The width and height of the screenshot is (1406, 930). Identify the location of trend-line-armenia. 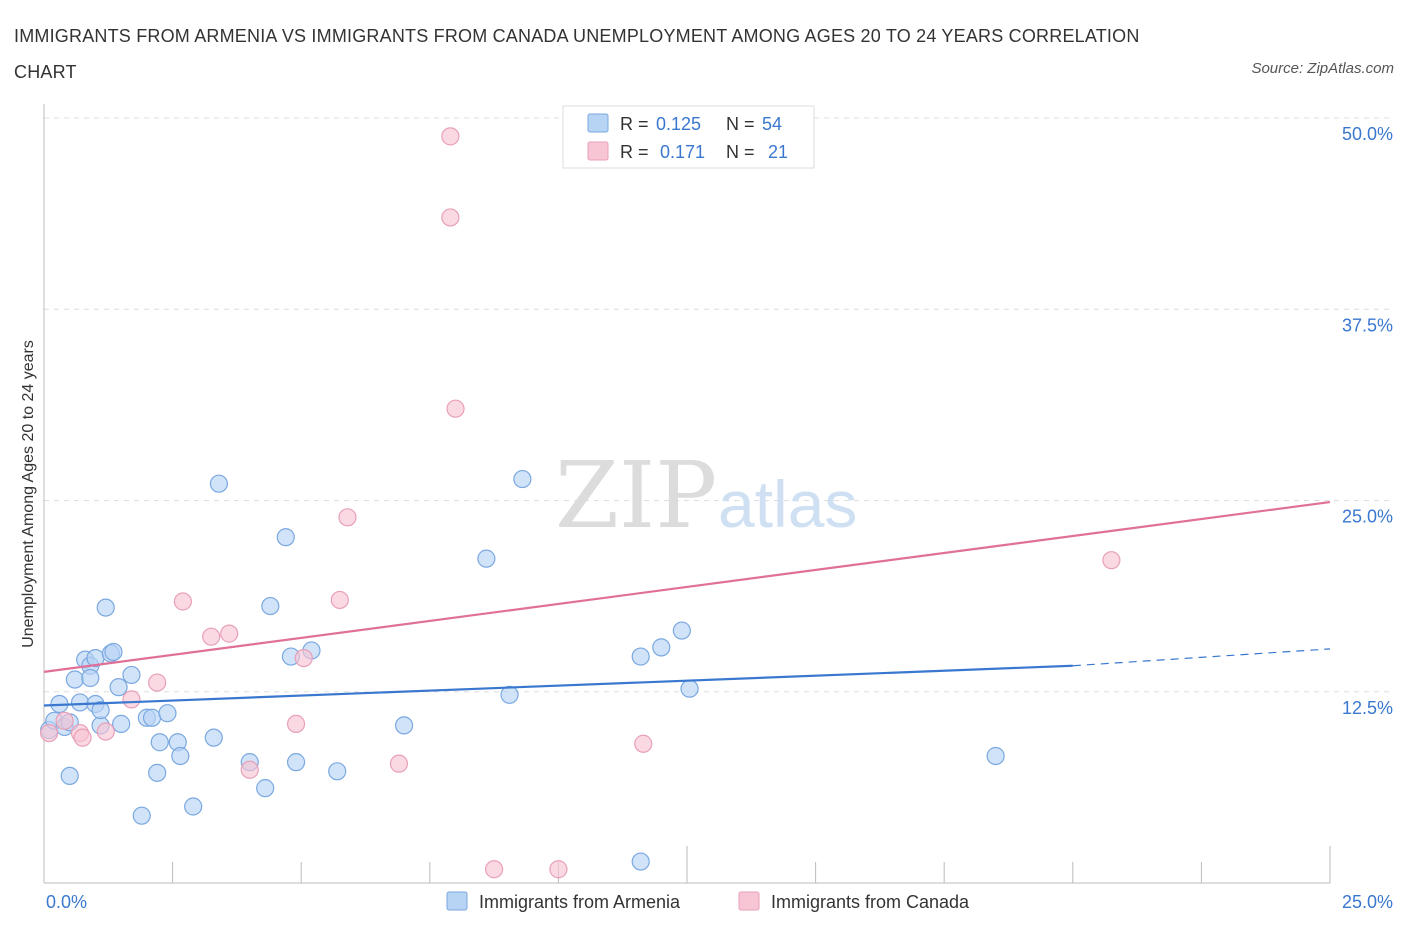
(558, 685).